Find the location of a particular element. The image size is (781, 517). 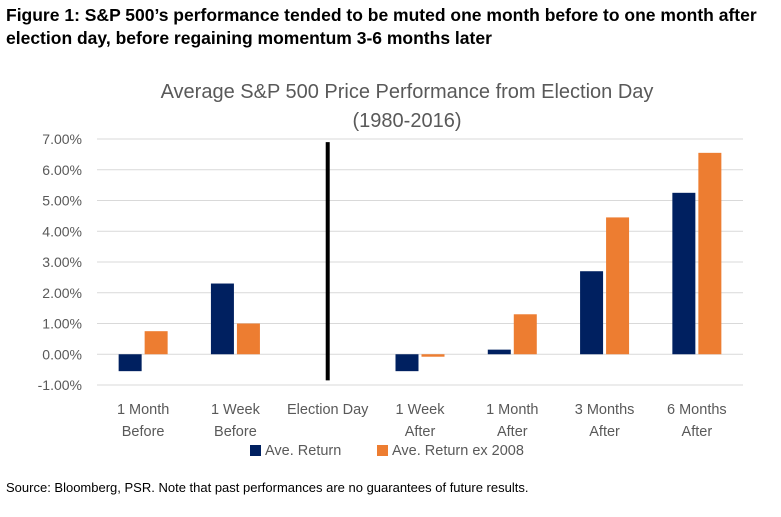

y-tick-label: -1.00% is located at coordinates (60, 385).